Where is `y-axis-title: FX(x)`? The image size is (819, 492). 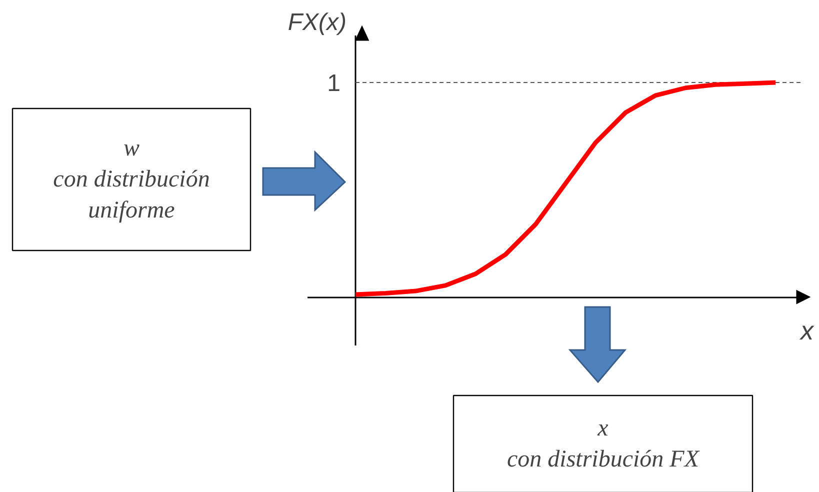 y-axis-title: FX(x) is located at coordinates (317, 22).